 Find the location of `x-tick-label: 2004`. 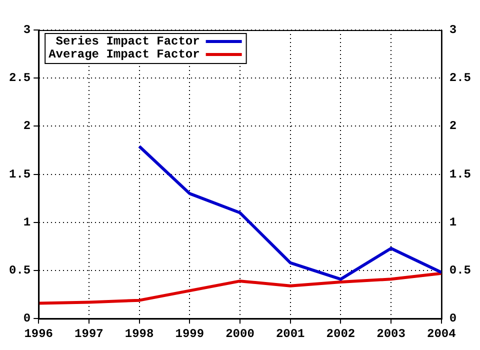

x-tick-label: 2004 is located at coordinates (441, 333).